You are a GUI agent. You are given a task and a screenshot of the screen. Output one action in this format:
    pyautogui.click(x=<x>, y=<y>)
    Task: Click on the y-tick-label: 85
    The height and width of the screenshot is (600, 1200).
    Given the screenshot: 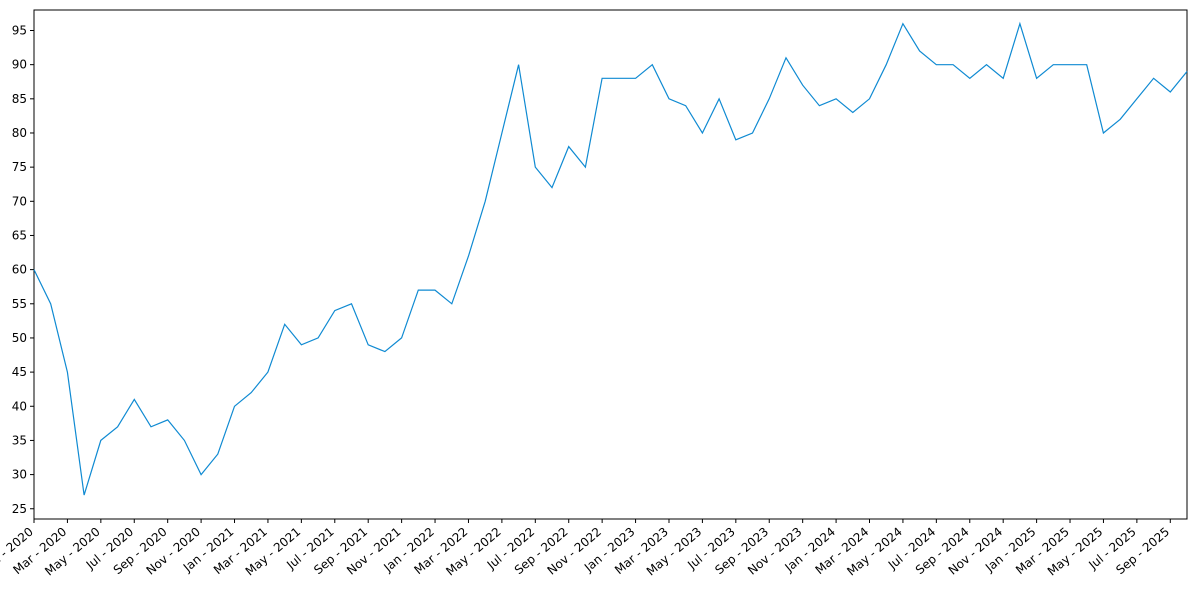 What is the action you would take?
    pyautogui.click(x=19, y=99)
    